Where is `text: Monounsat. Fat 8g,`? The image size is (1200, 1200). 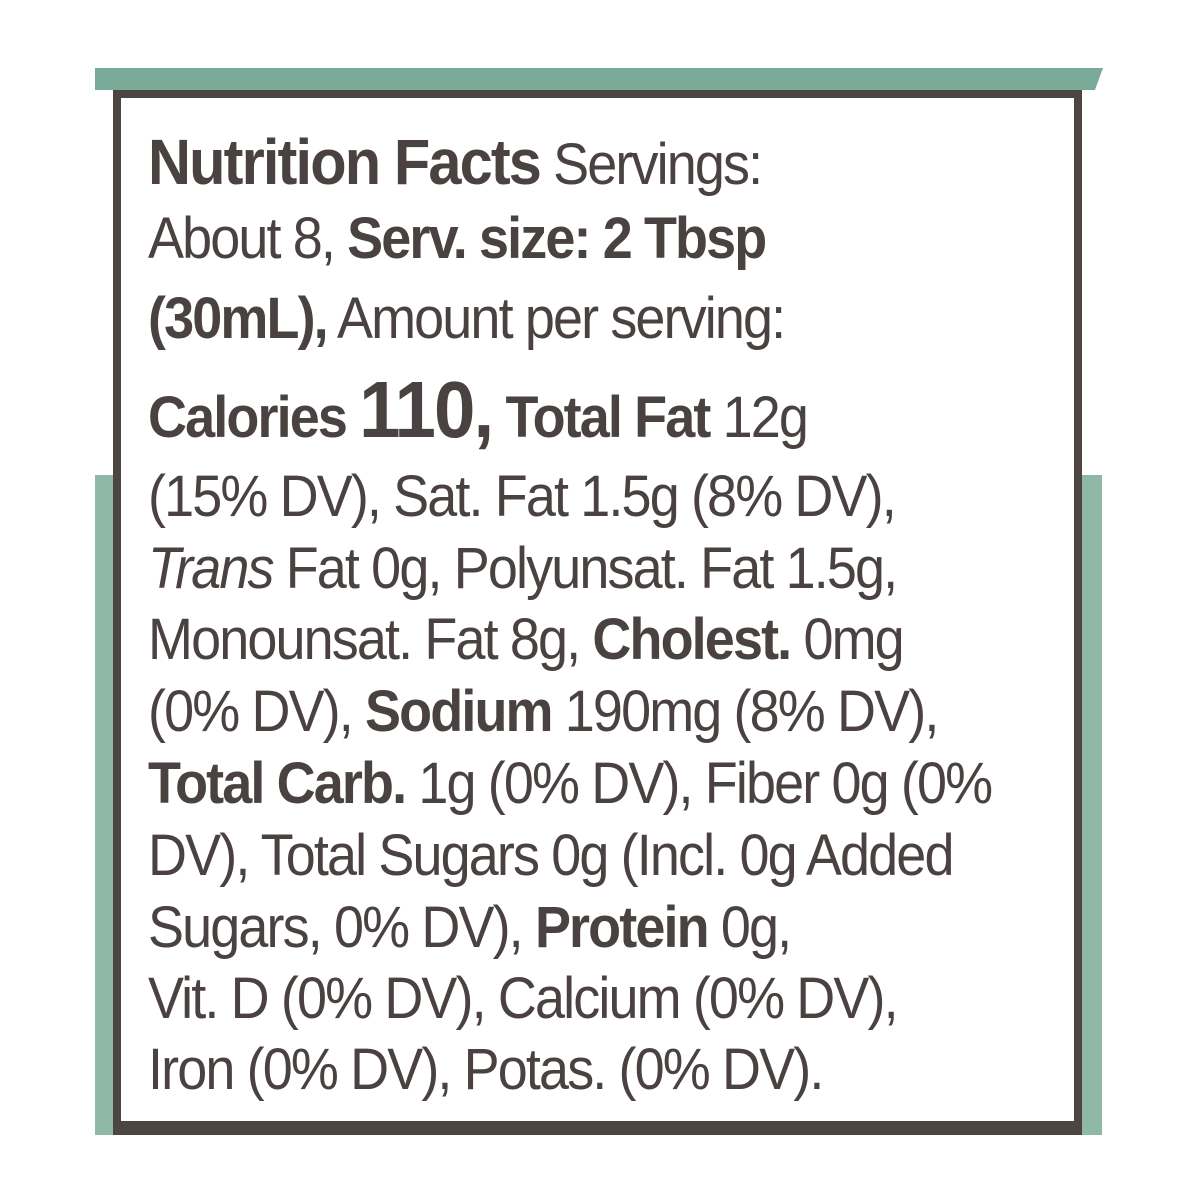 text: Monounsat. Fat 8g, is located at coordinates (370, 639).